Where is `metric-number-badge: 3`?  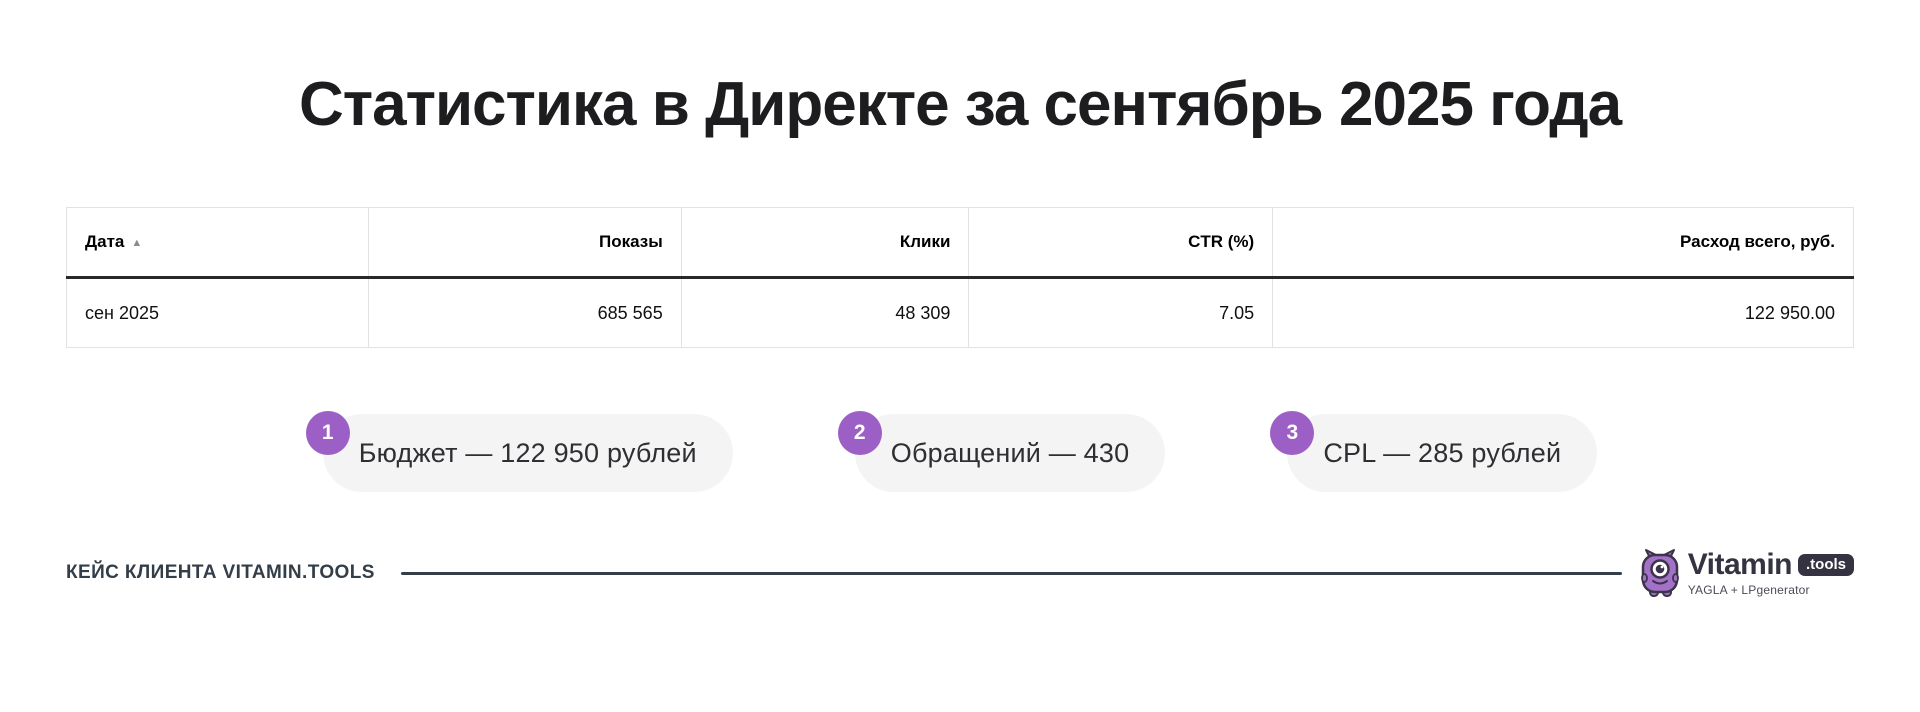
metric-number-badge: 3 is located at coordinates (1292, 433).